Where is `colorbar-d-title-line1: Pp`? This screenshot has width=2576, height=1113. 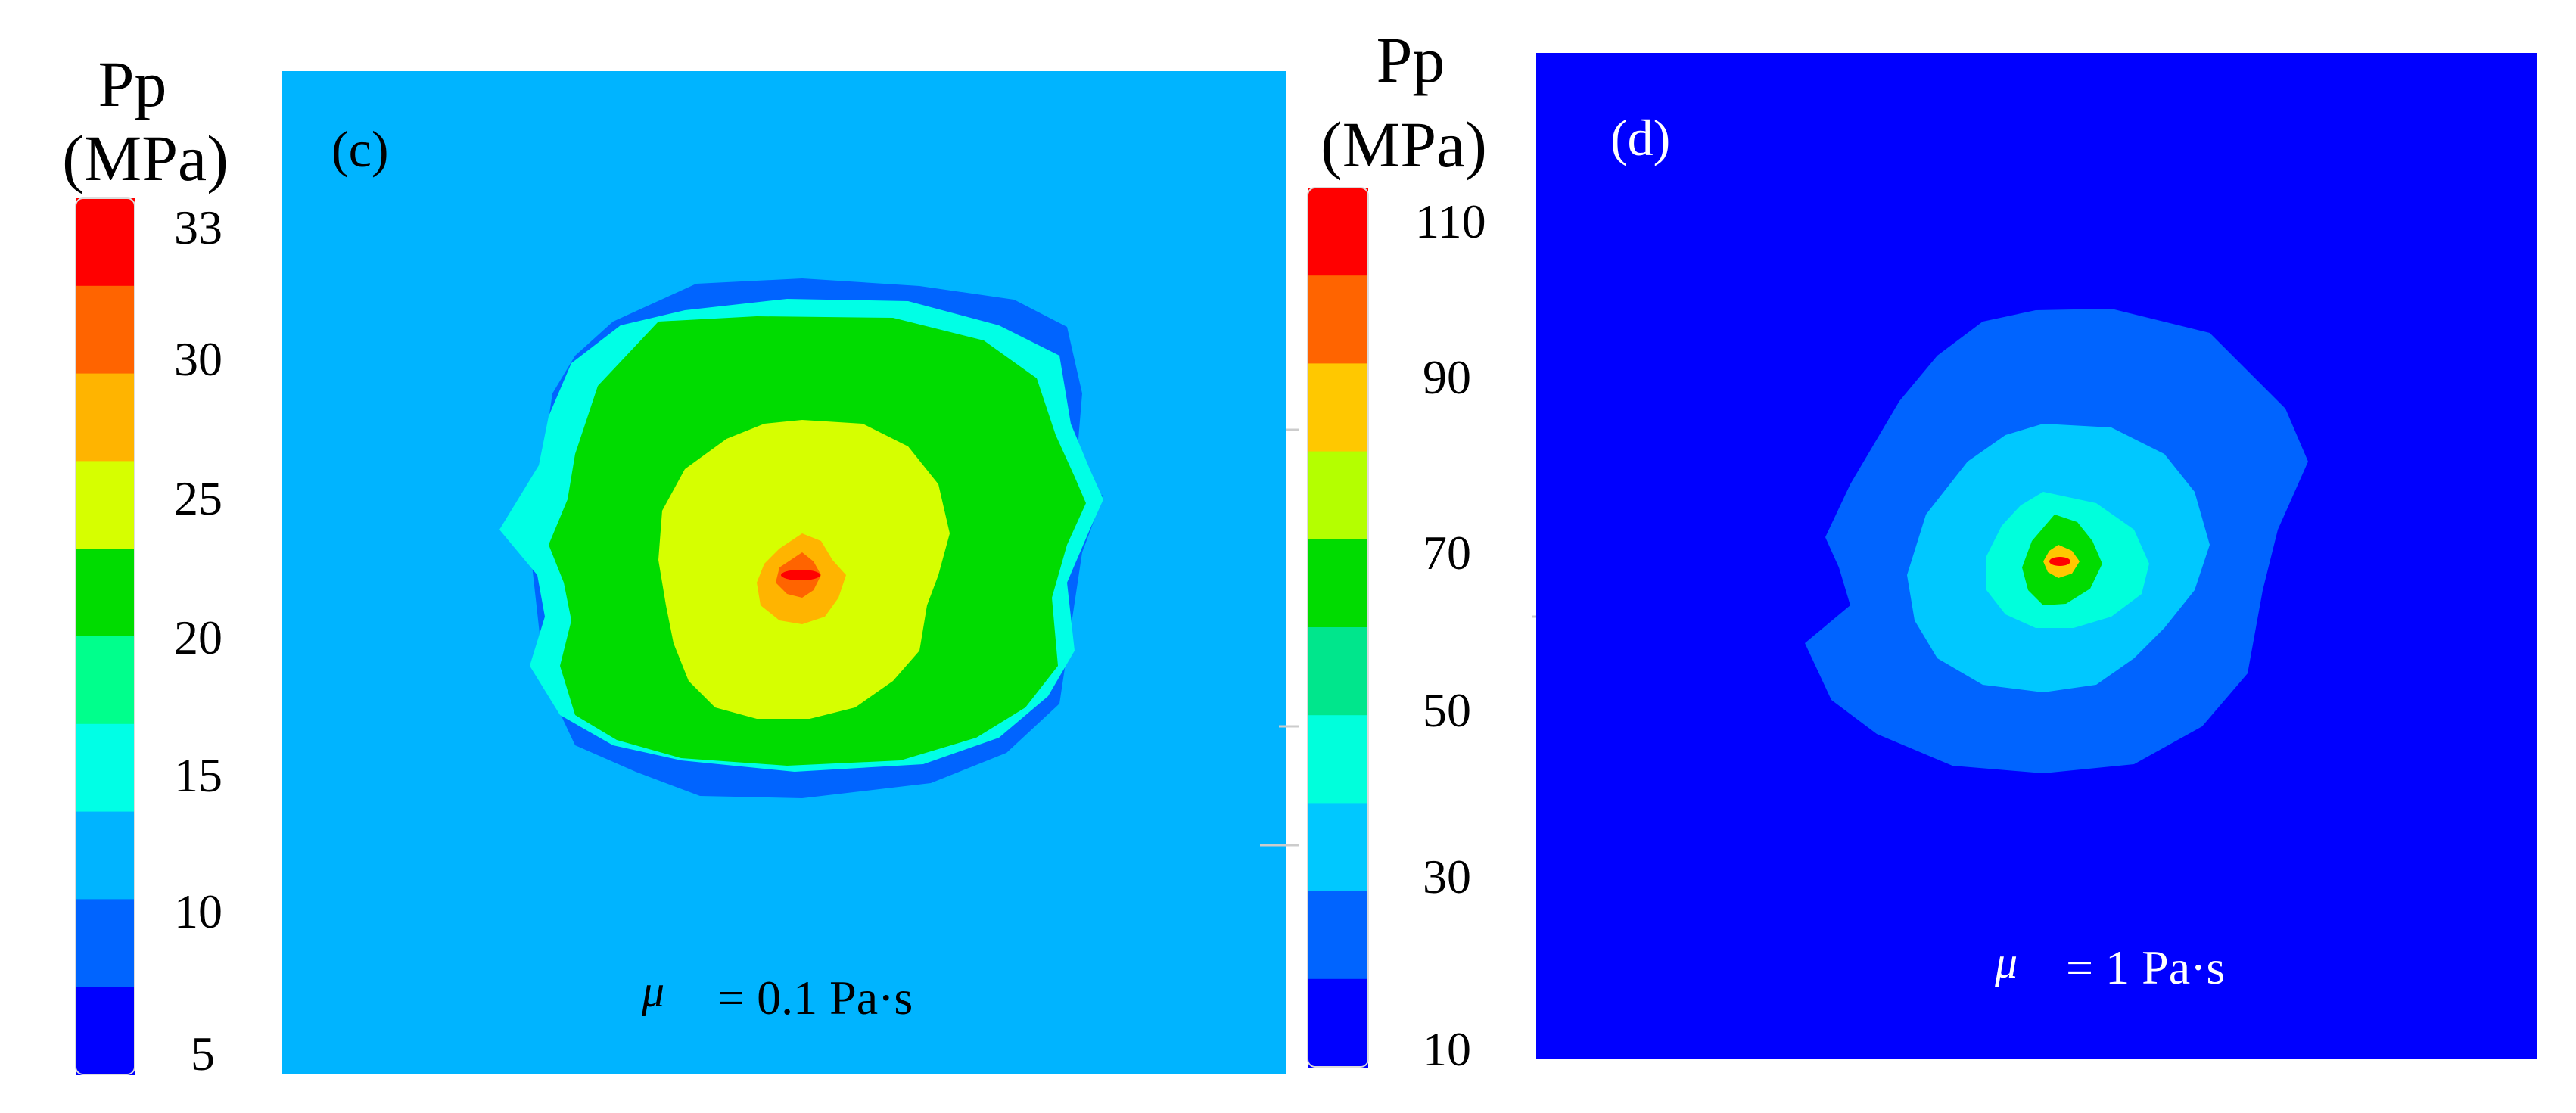 colorbar-d-title-line1: Pp is located at coordinates (1411, 60).